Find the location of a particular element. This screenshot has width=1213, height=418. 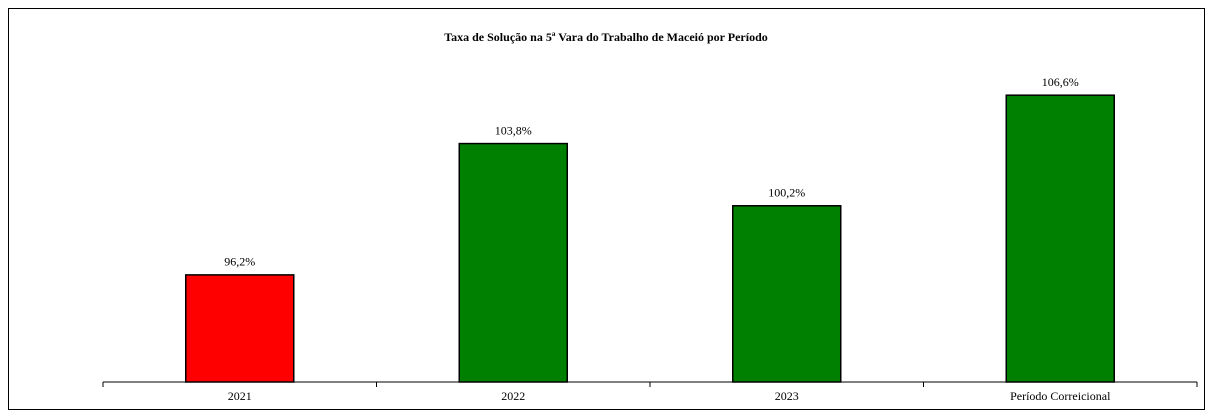

x-tick-label: 2023 is located at coordinates (787, 396).